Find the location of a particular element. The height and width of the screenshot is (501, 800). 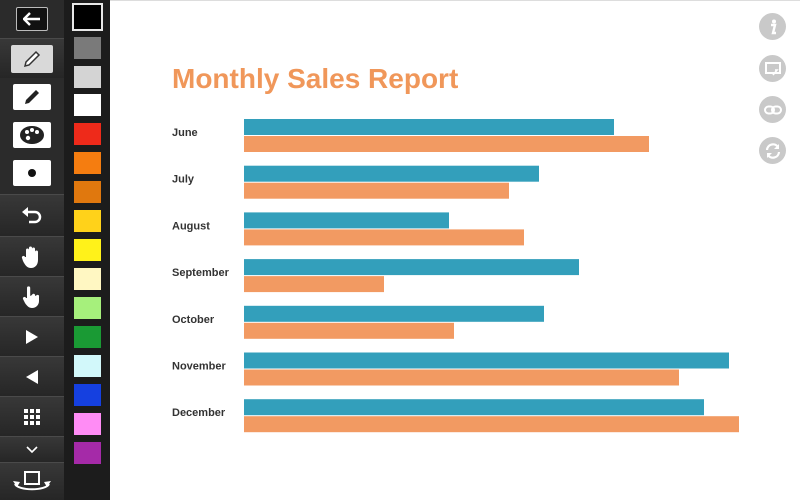

pencil-tool is located at coordinates (32, 97).